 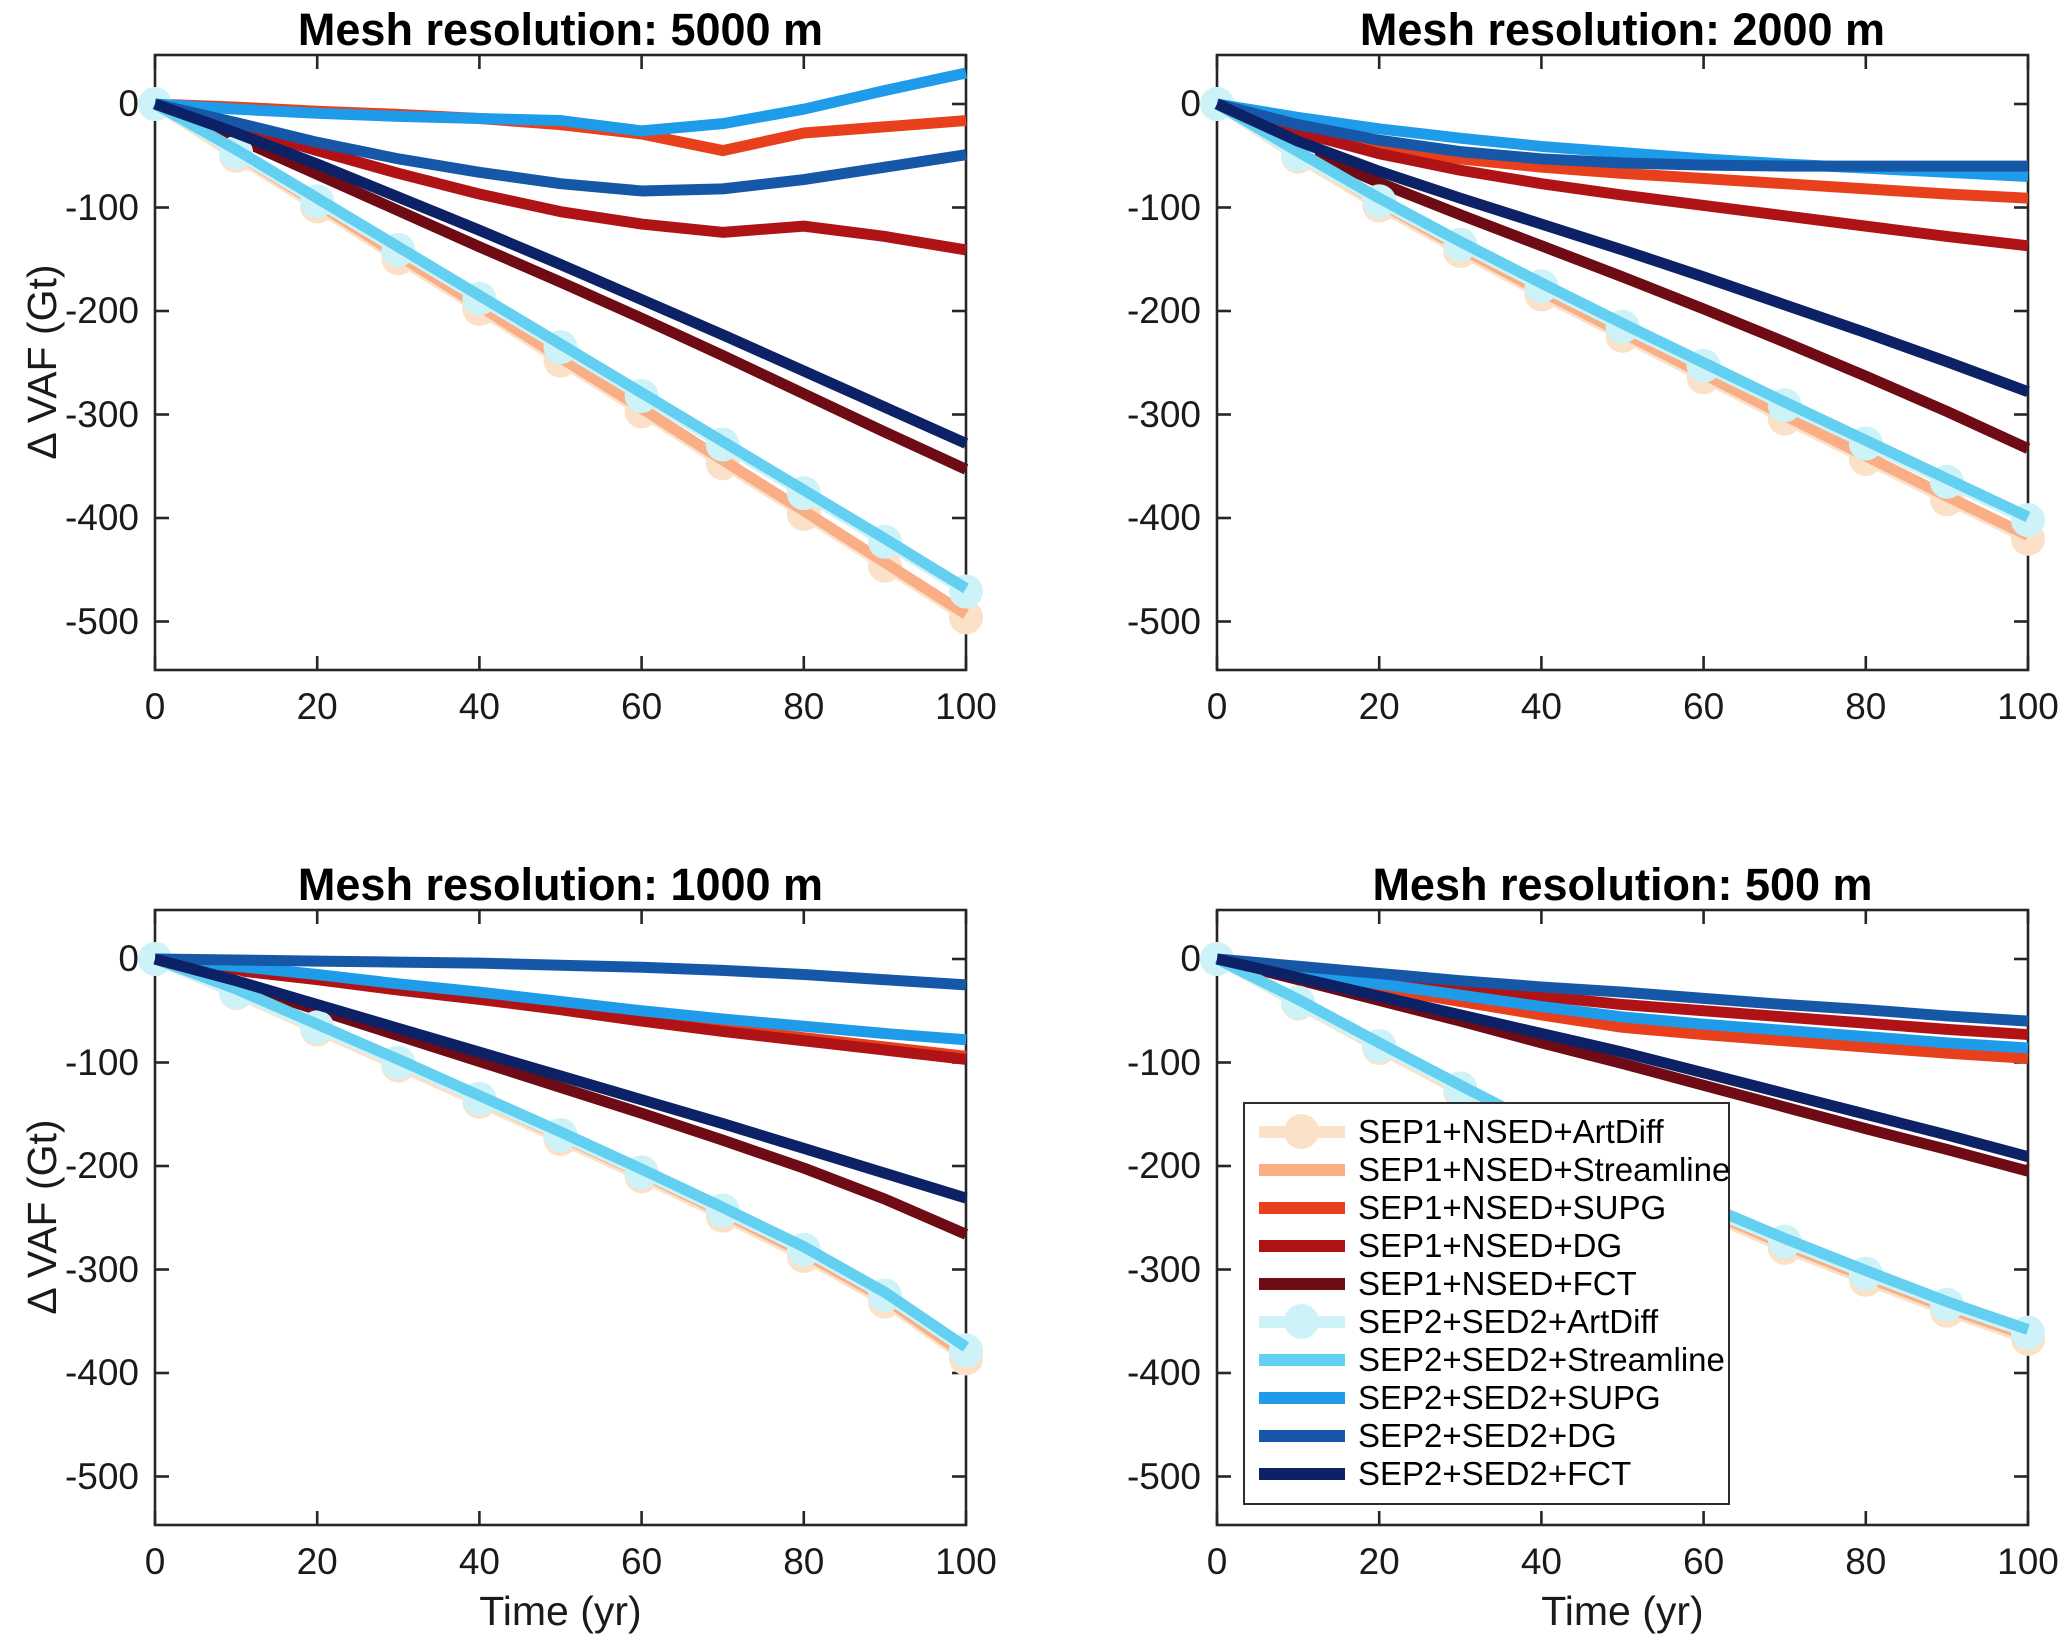 I want to click on legend-swatch-sep1_fct, so click(x=1302, y=1284).